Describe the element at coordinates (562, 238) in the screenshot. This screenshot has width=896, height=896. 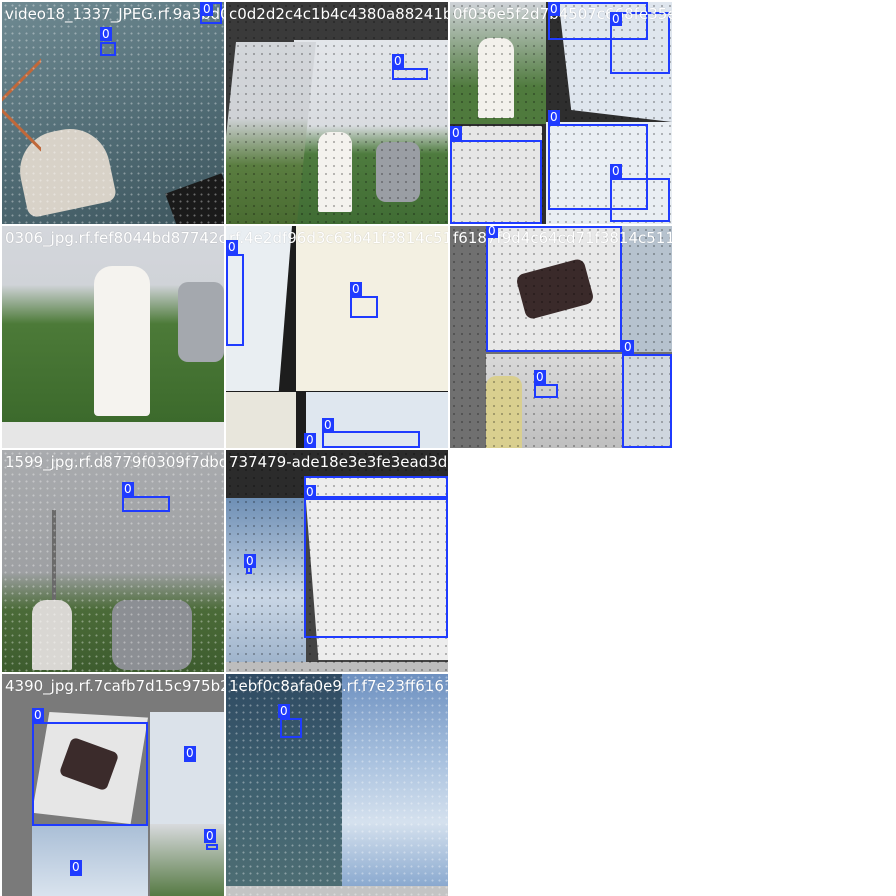
I see `tile-caption: f6187f9d4c64cd71f3814c51138f9ea1ecbda6df` at that location.